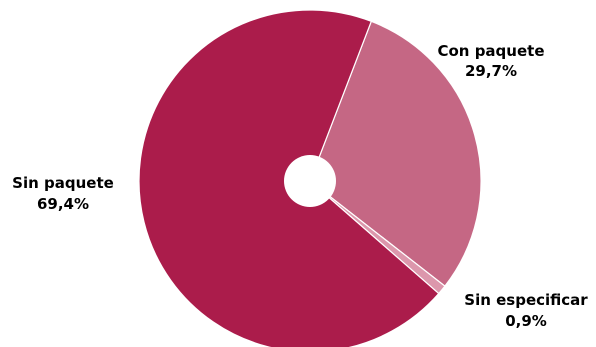  What do you see at coordinates (63, 183) in the screenshot?
I see `slice-label-sin-paquete: Sin paquete` at bounding box center [63, 183].